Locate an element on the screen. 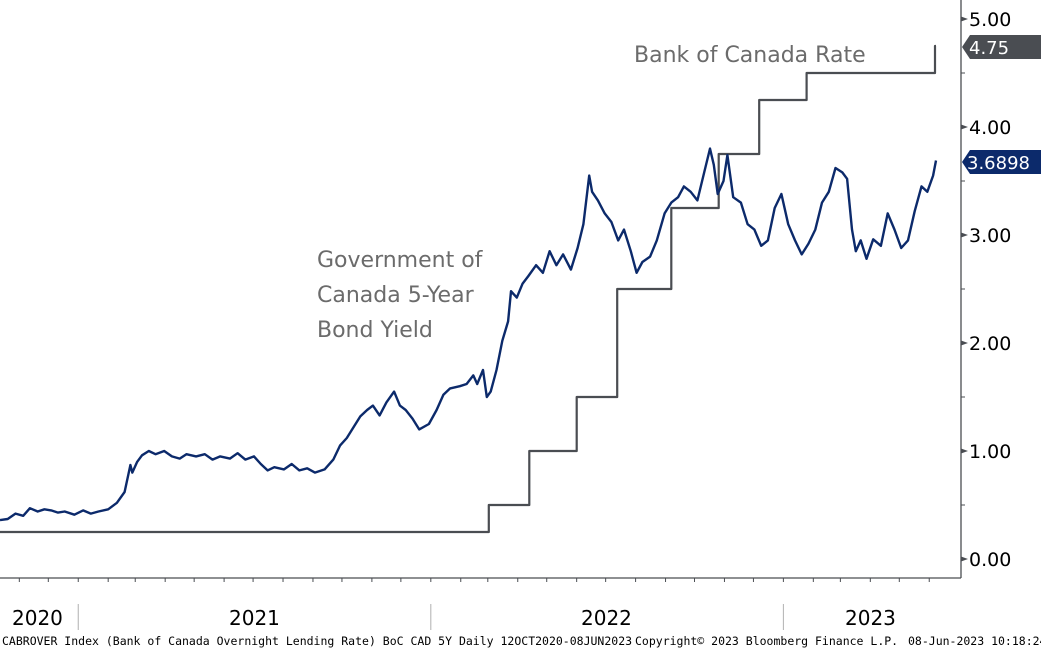 The width and height of the screenshot is (1041, 650). boc-tag-shape is located at coordinates (1001, 47).